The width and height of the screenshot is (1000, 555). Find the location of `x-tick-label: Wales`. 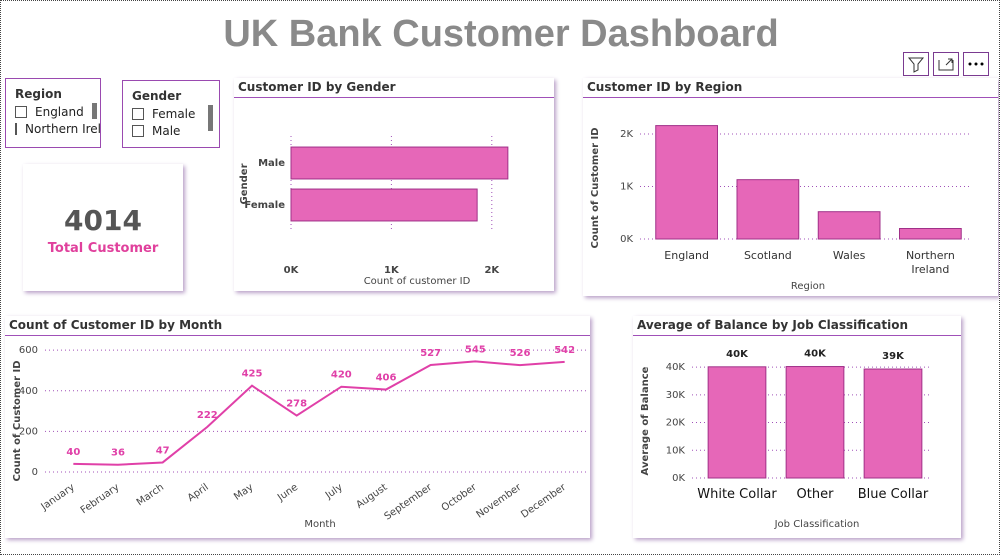

x-tick-label: Wales is located at coordinates (849, 255).